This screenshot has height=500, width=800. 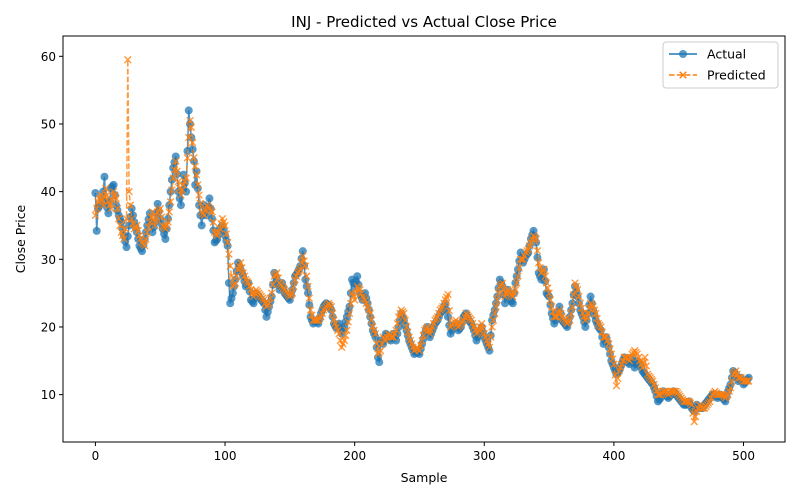 What do you see at coordinates (424, 22) in the screenshot?
I see `chart-title: INJ - Predicted vs Actual Close Price` at bounding box center [424, 22].